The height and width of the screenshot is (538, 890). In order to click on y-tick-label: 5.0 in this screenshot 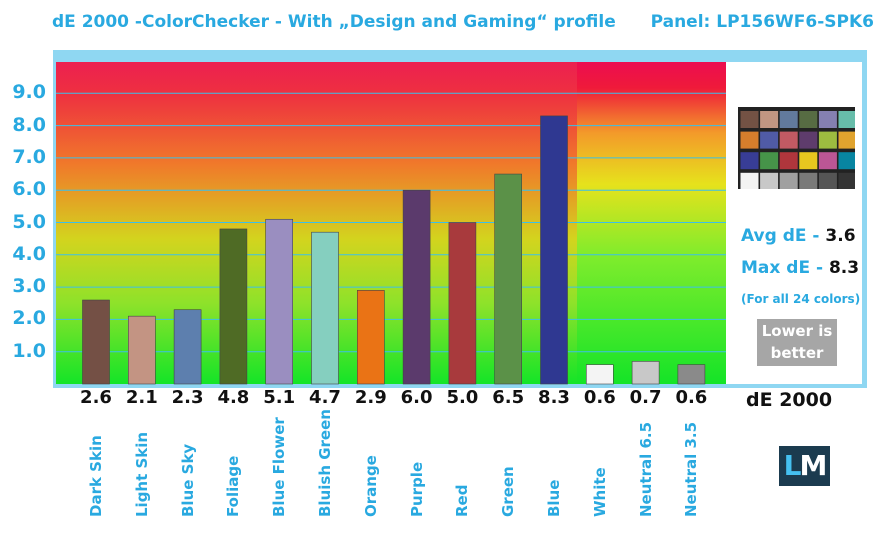, I will do `click(29, 221)`.